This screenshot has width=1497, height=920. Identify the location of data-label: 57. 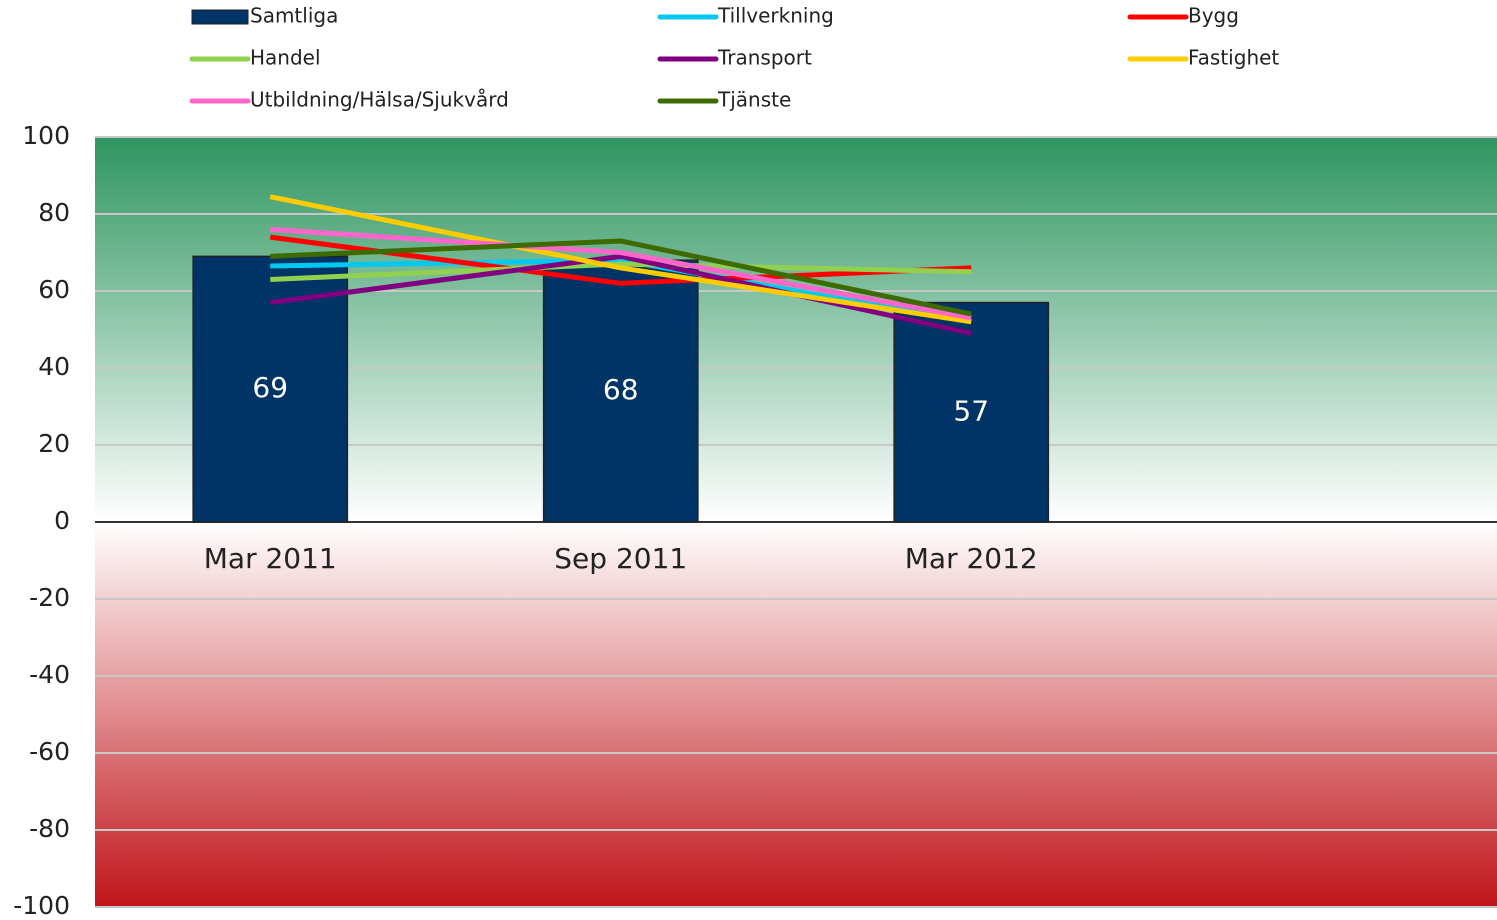
(971, 410).